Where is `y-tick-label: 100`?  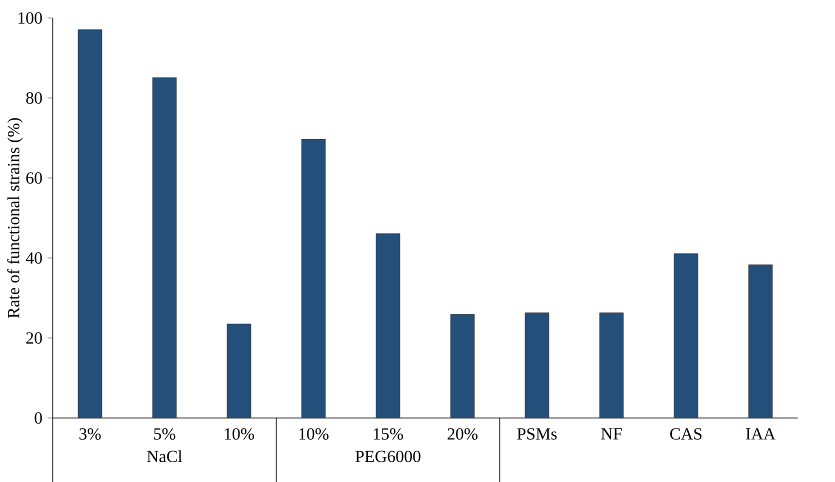 y-tick-label: 100 is located at coordinates (30, 18).